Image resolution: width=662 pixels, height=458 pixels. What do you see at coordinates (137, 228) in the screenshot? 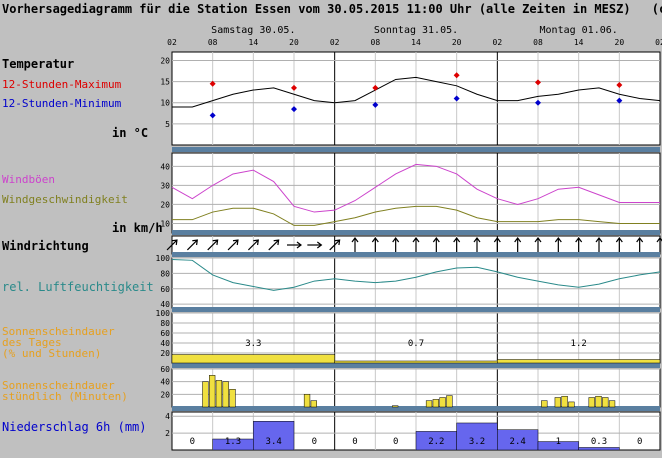
I see `wind-unit-label: in km/h` at bounding box center [137, 228].